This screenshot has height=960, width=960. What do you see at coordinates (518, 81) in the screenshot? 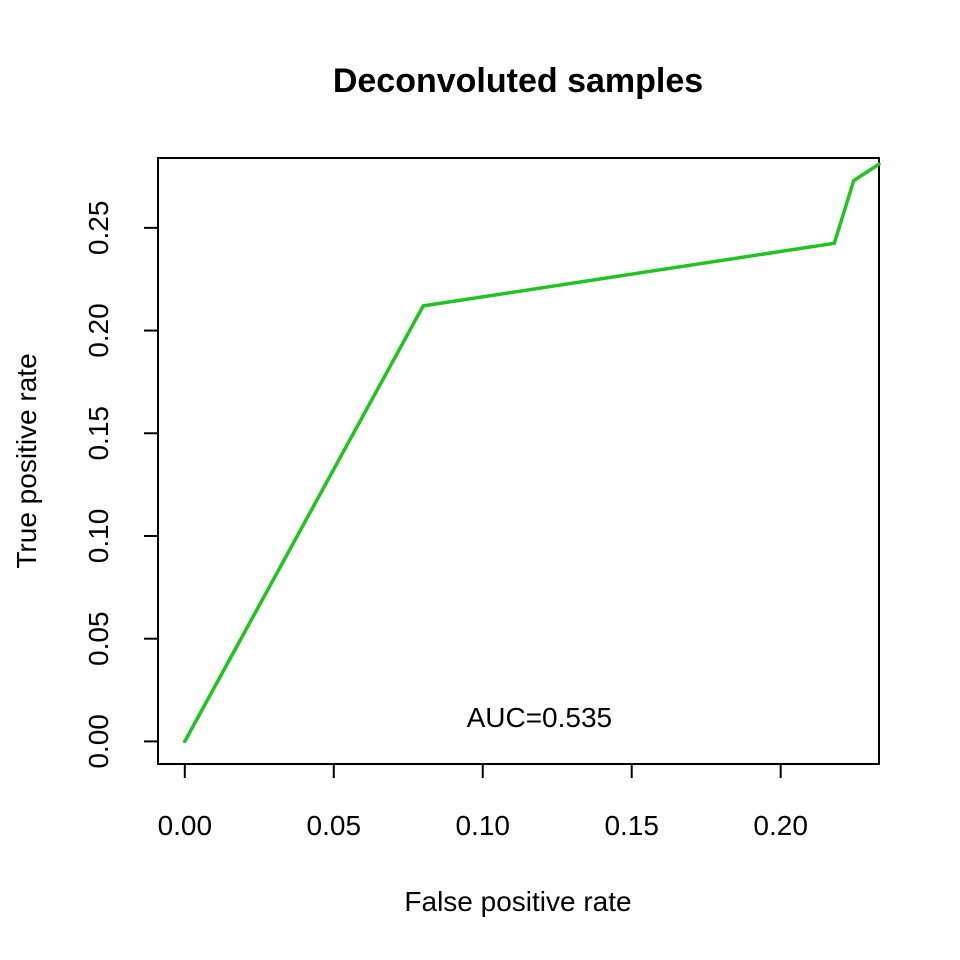
I see `chart-title: Deconvoluted samples` at bounding box center [518, 81].